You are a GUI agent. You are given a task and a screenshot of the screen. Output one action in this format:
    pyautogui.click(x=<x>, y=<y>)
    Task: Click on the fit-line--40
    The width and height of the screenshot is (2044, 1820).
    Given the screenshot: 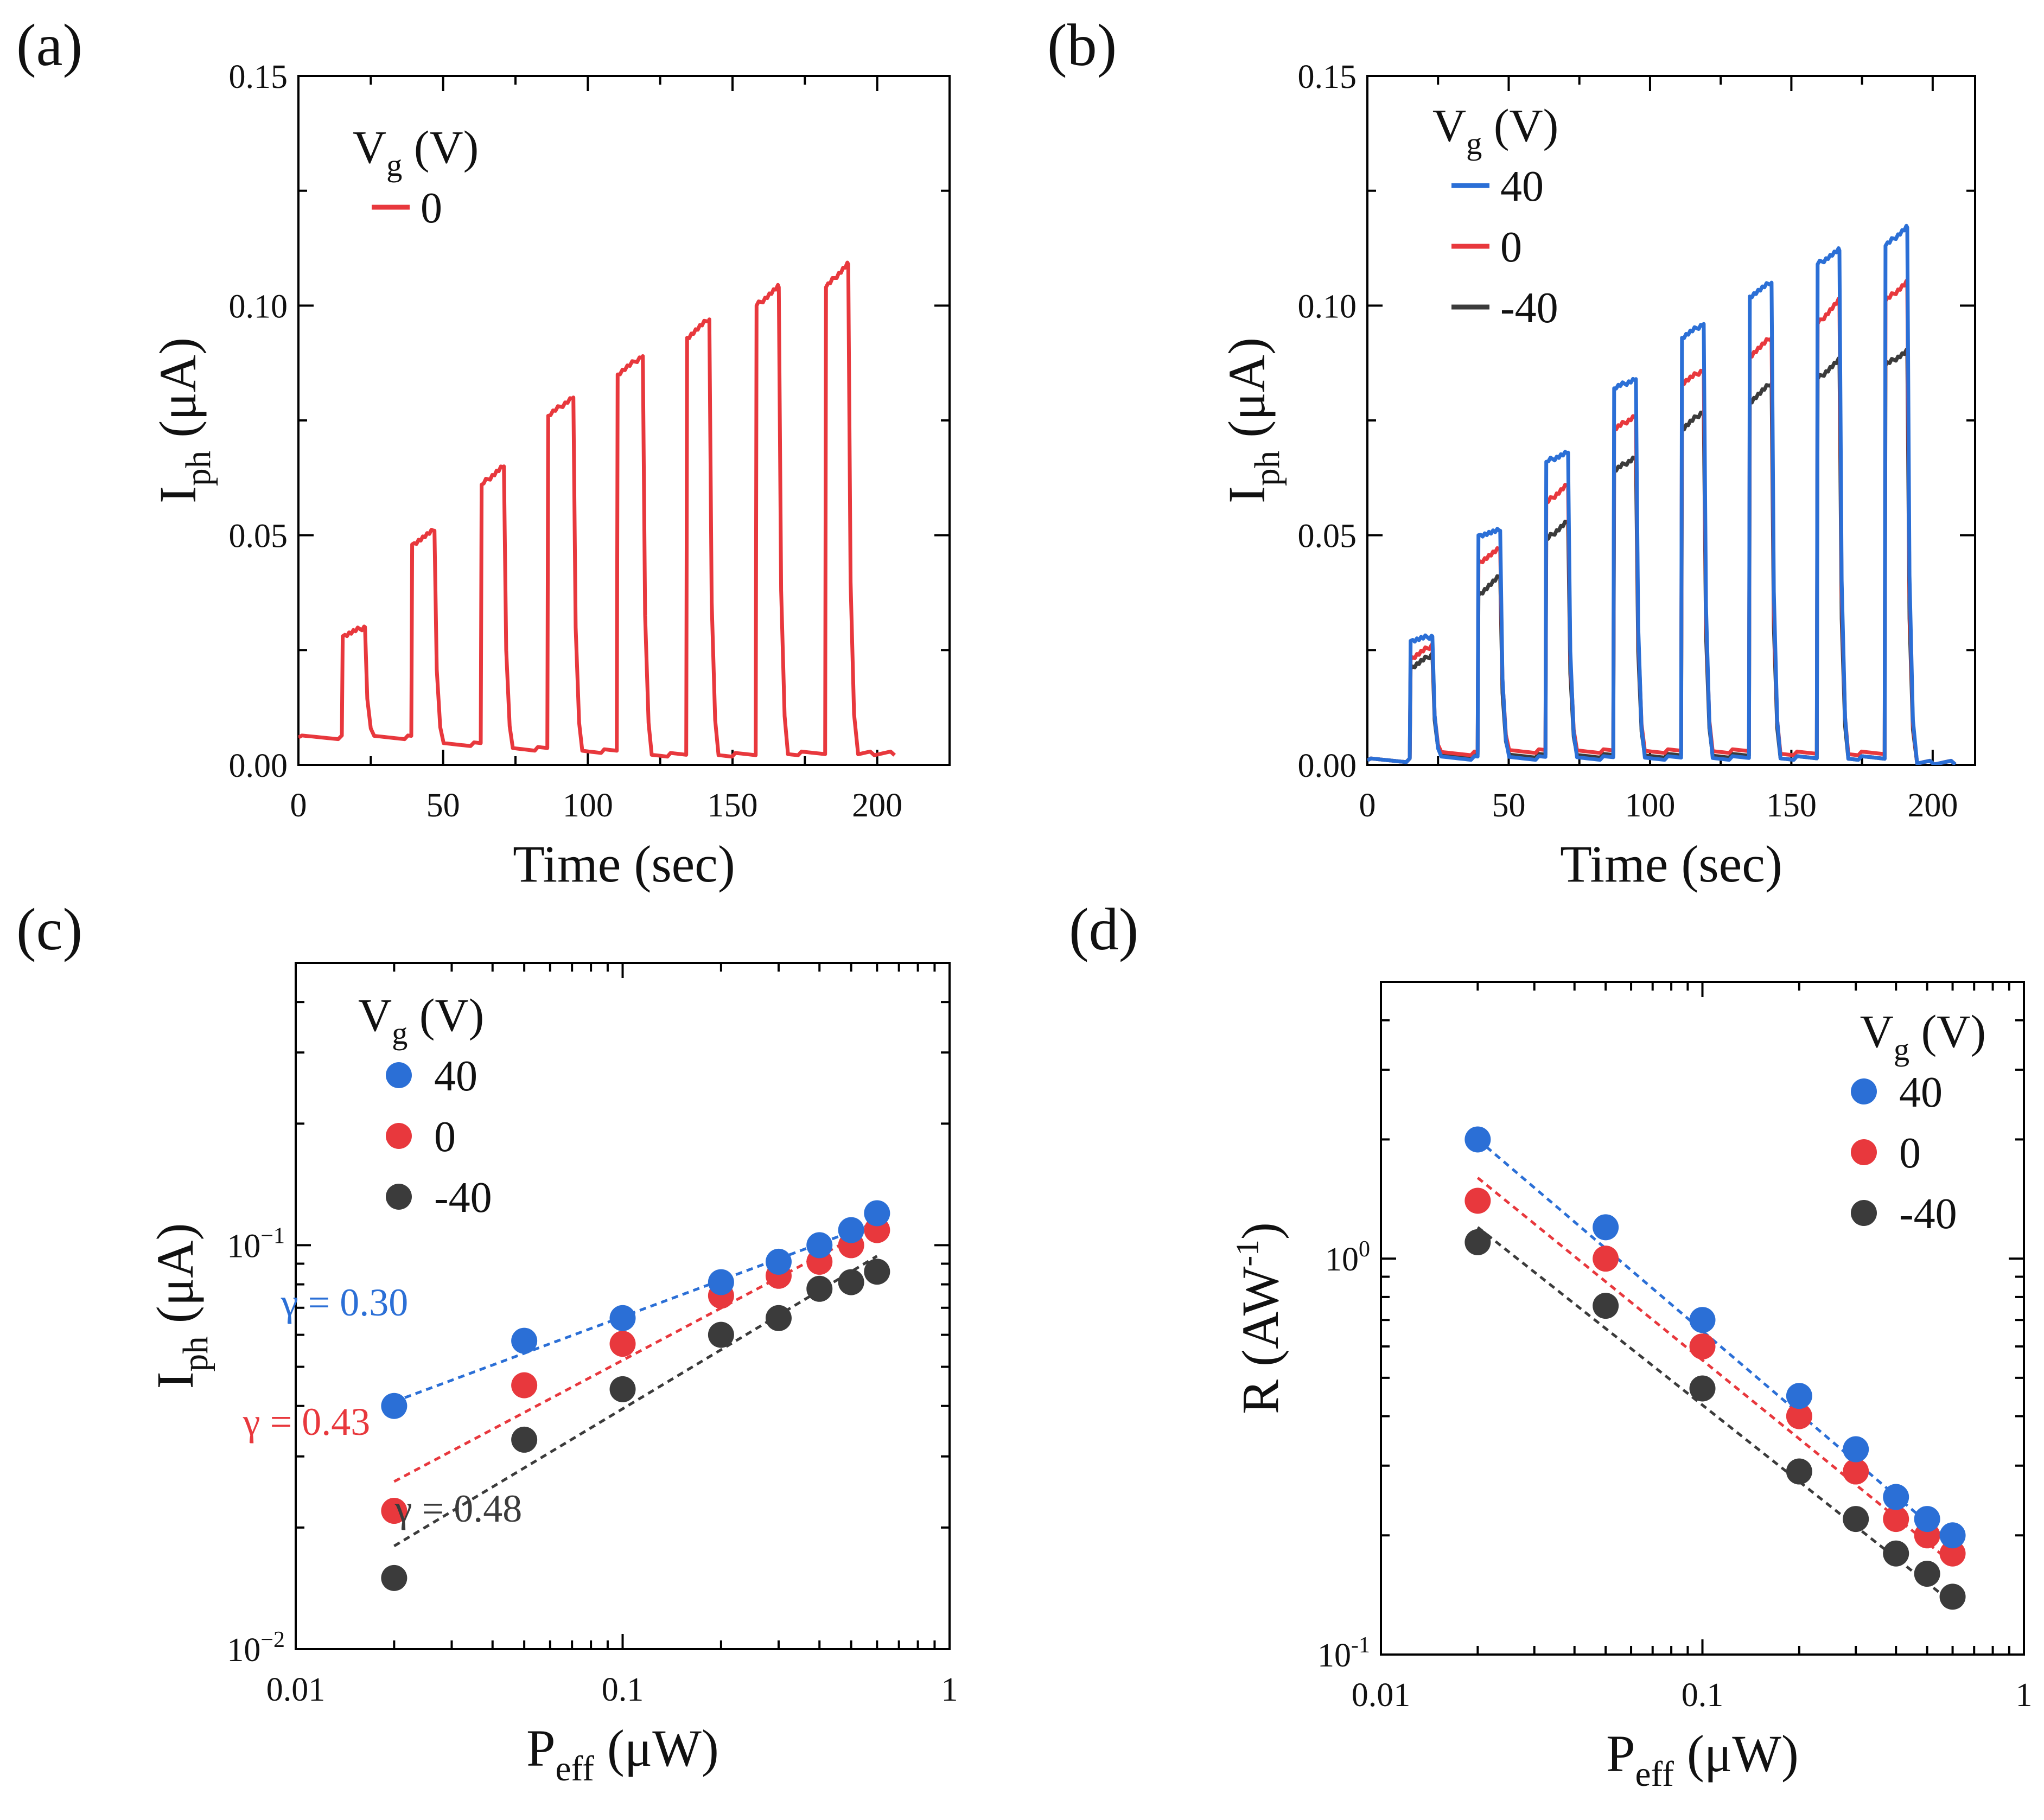 What is the action you would take?
    pyautogui.click(x=1715, y=1415)
    